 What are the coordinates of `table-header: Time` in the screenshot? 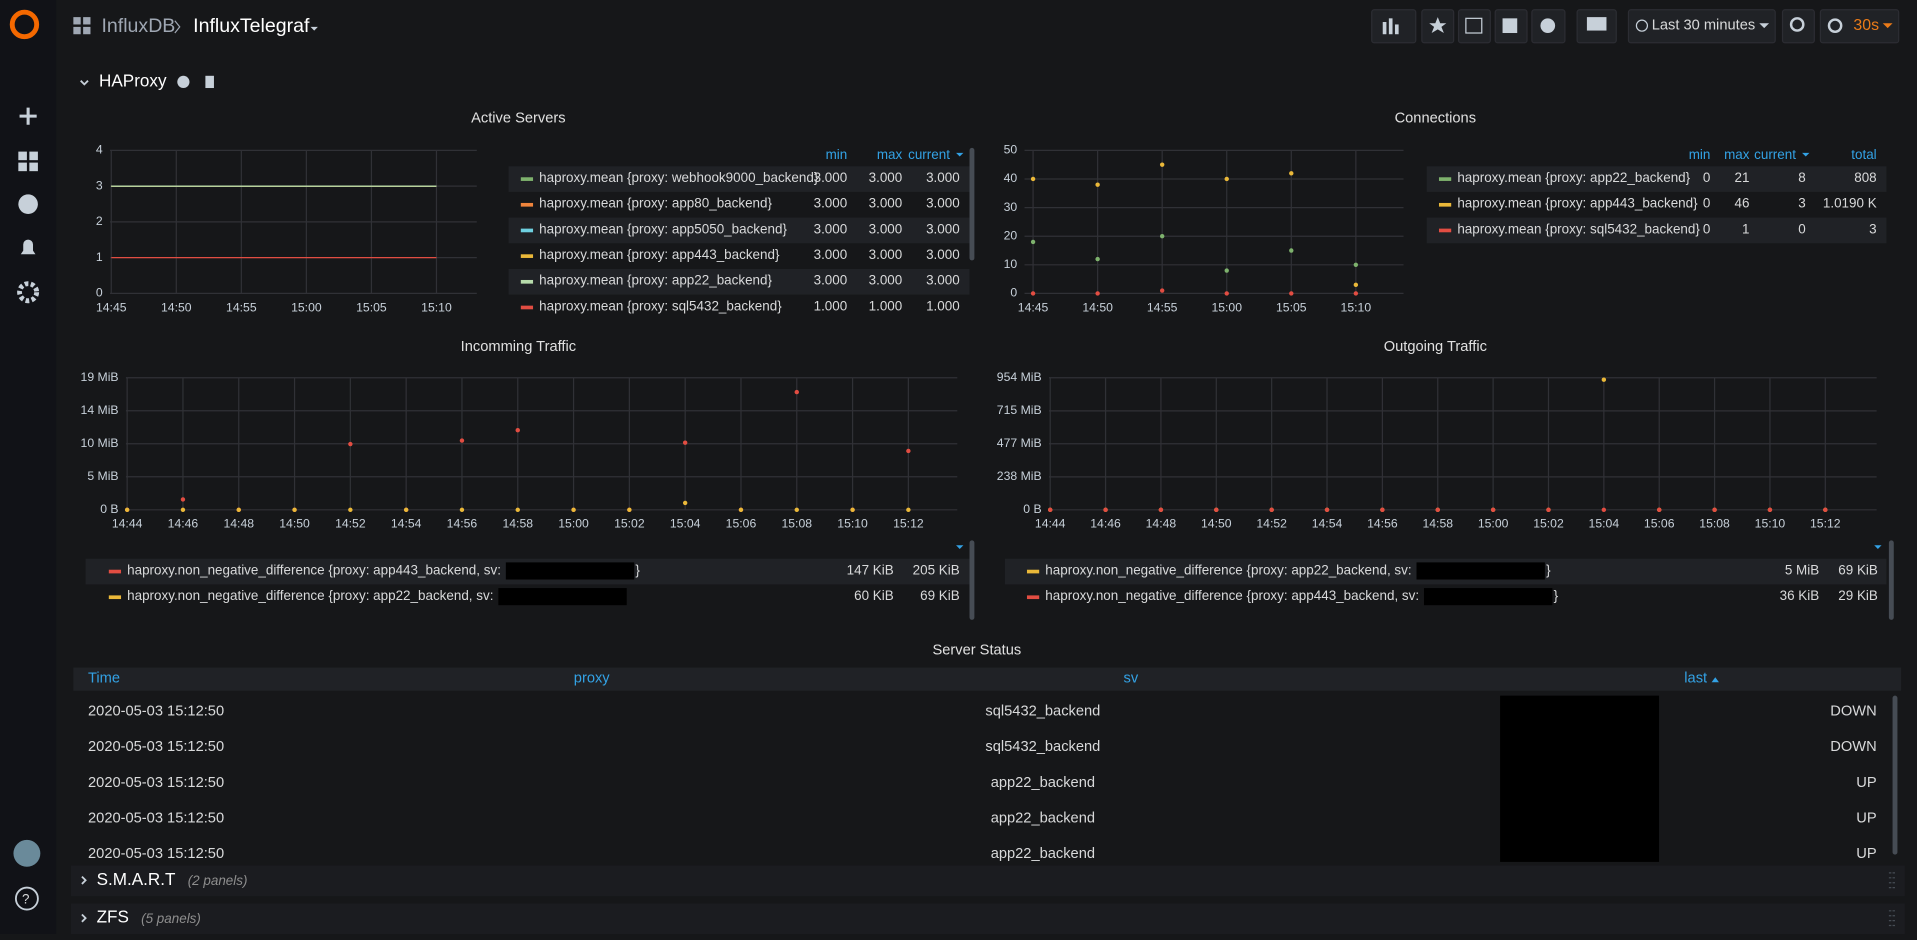 It's located at (104, 678).